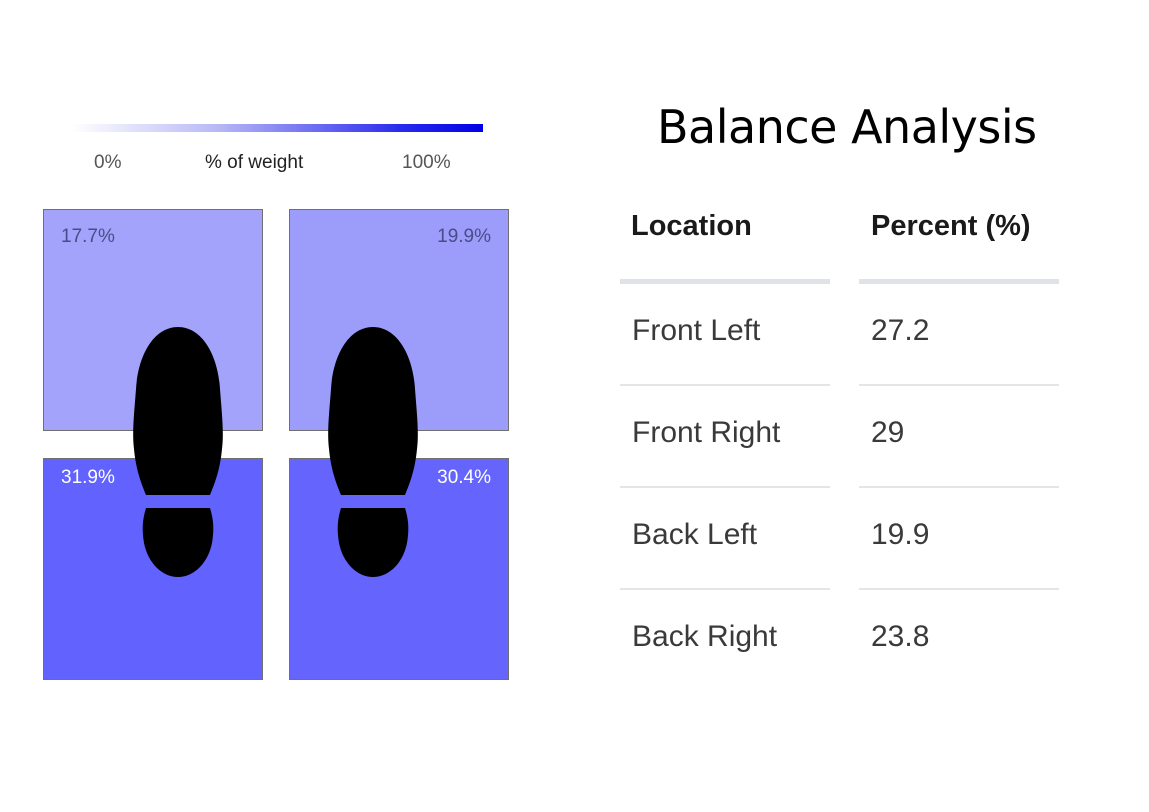 This screenshot has height=812, width=1149. What do you see at coordinates (464, 236) in the screenshot?
I see `quadrant-value: 19.9%` at bounding box center [464, 236].